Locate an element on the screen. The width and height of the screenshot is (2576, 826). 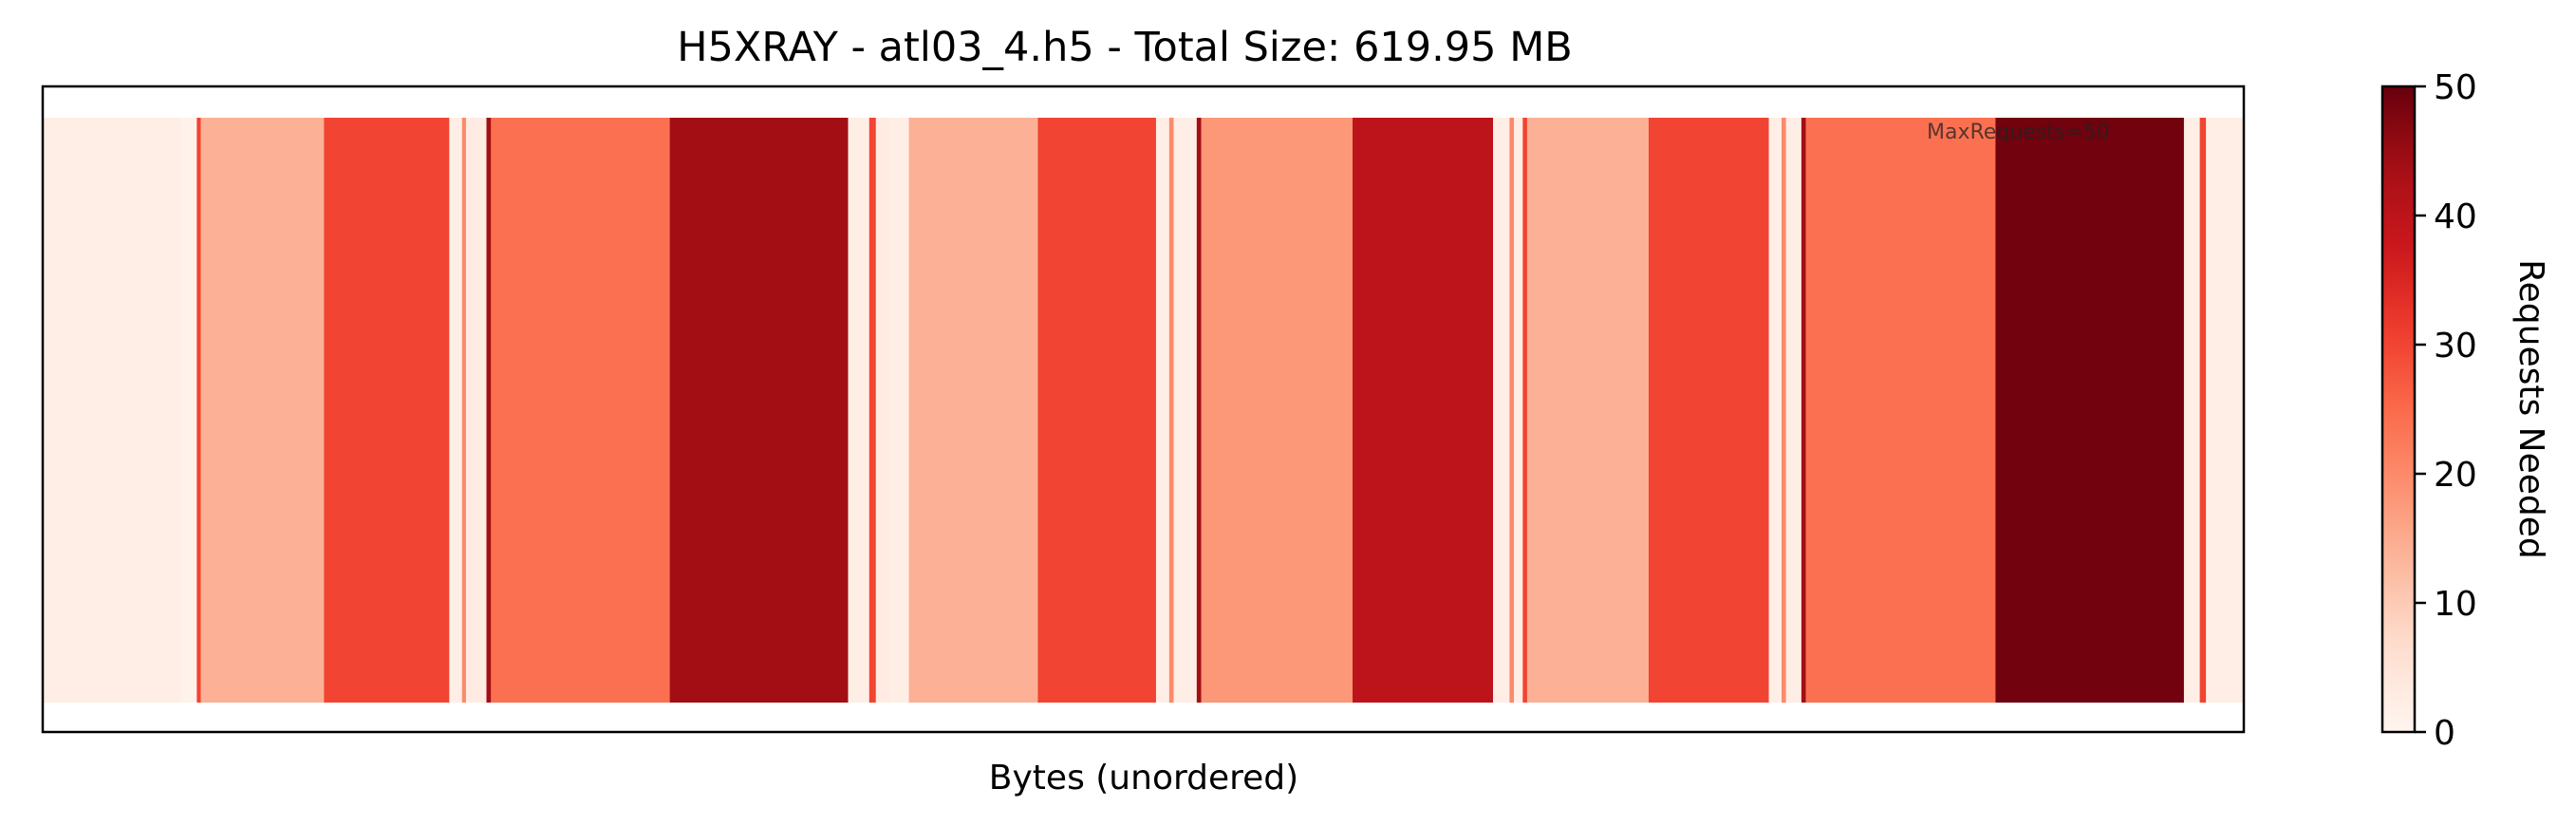
colorbar-tick-label: 40 is located at coordinates (2456, 216).